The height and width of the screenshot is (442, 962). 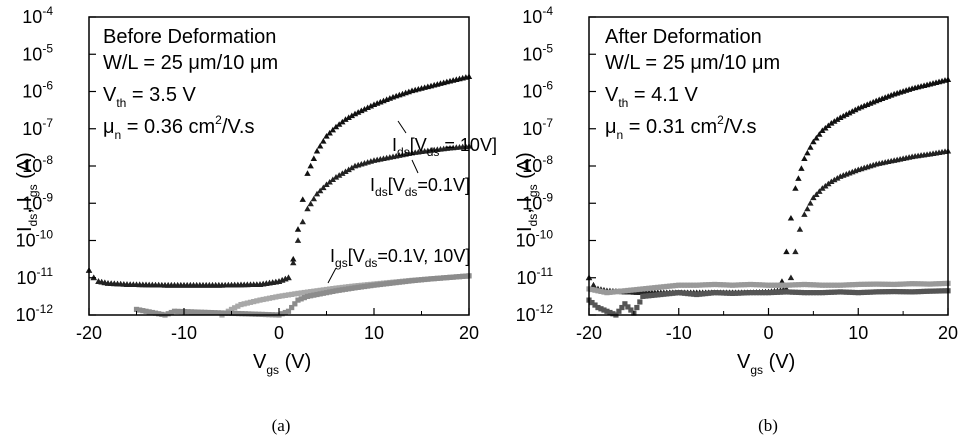 What do you see at coordinates (184, 333) in the screenshot?
I see `panel-a-x-tick-label: -10` at bounding box center [184, 333].